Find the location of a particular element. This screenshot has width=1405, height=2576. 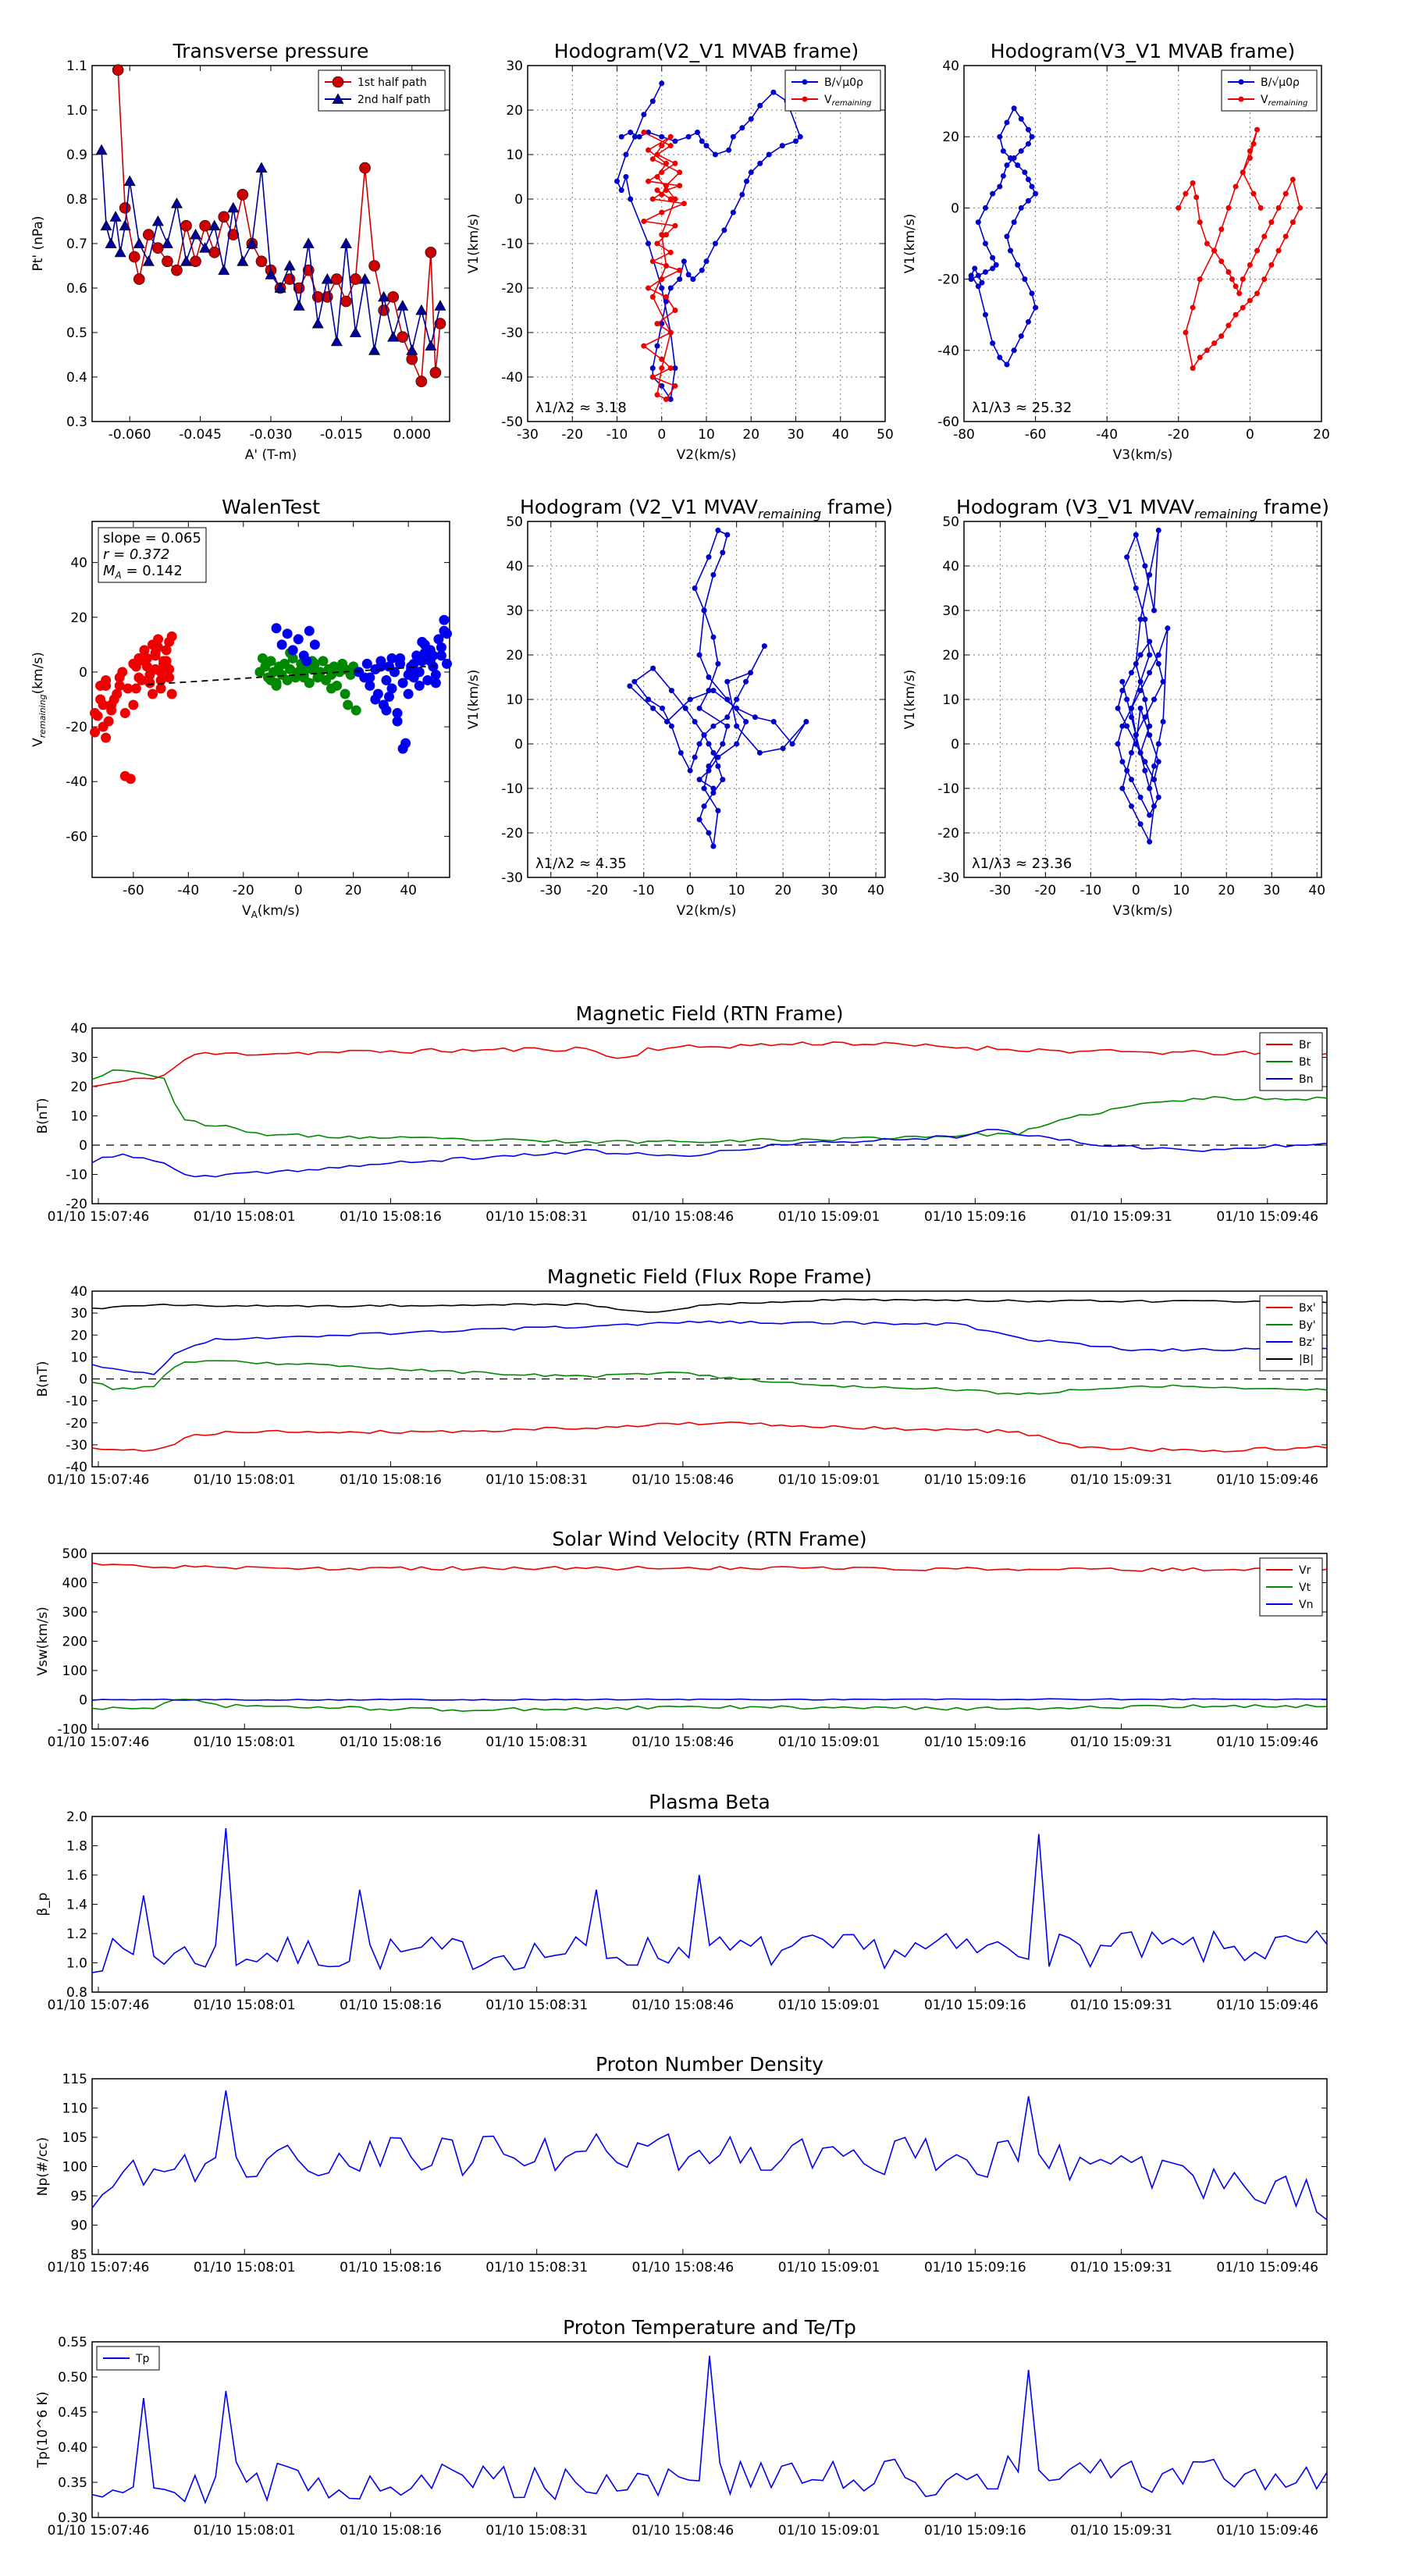

x-tick-label: 20 is located at coordinates (1226, 890).